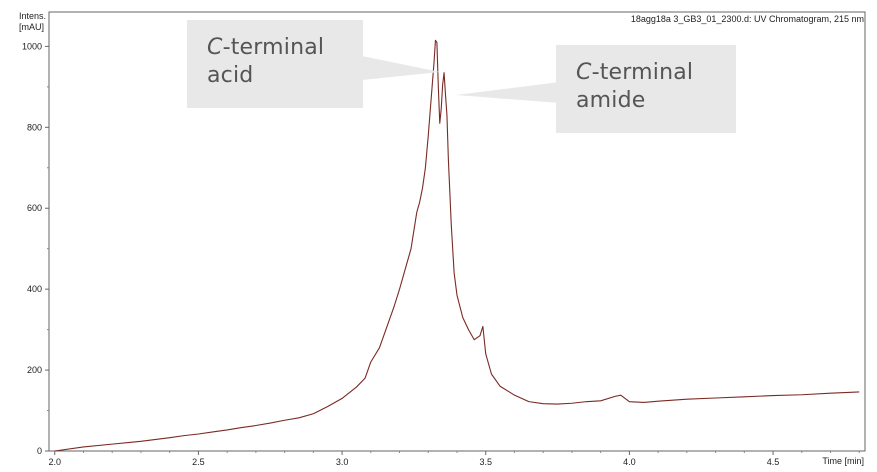  What do you see at coordinates (584, 72) in the screenshot?
I see `callout-amide-italic: C` at bounding box center [584, 72].